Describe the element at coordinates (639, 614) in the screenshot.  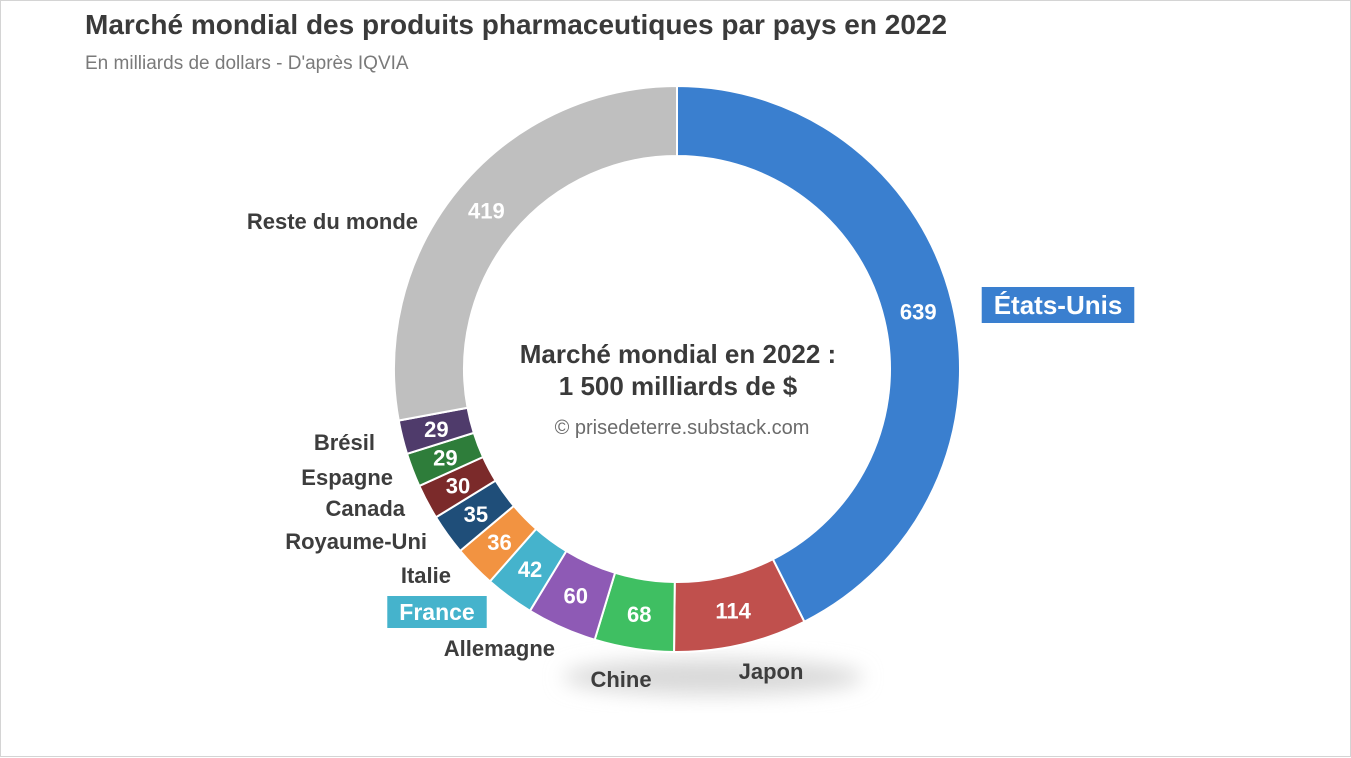
I see `value-label-chine: 68` at that location.